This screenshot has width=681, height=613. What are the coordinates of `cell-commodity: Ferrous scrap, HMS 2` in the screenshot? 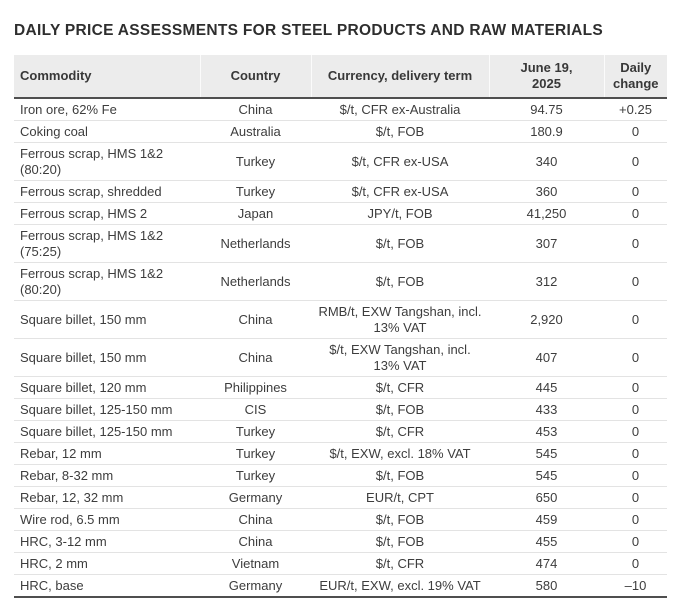 It's located at (107, 213).